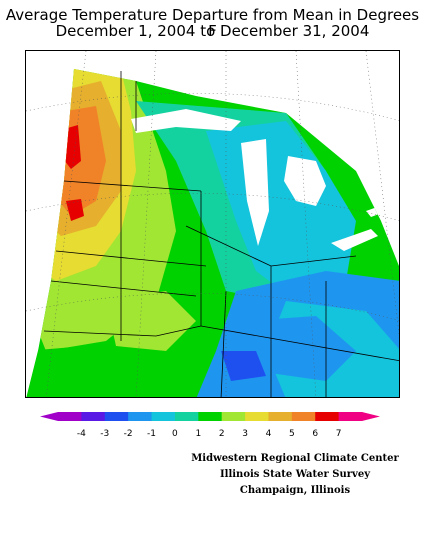  What do you see at coordinates (104, 434) in the screenshot?
I see `legend-tick-label: -3` at bounding box center [104, 434].